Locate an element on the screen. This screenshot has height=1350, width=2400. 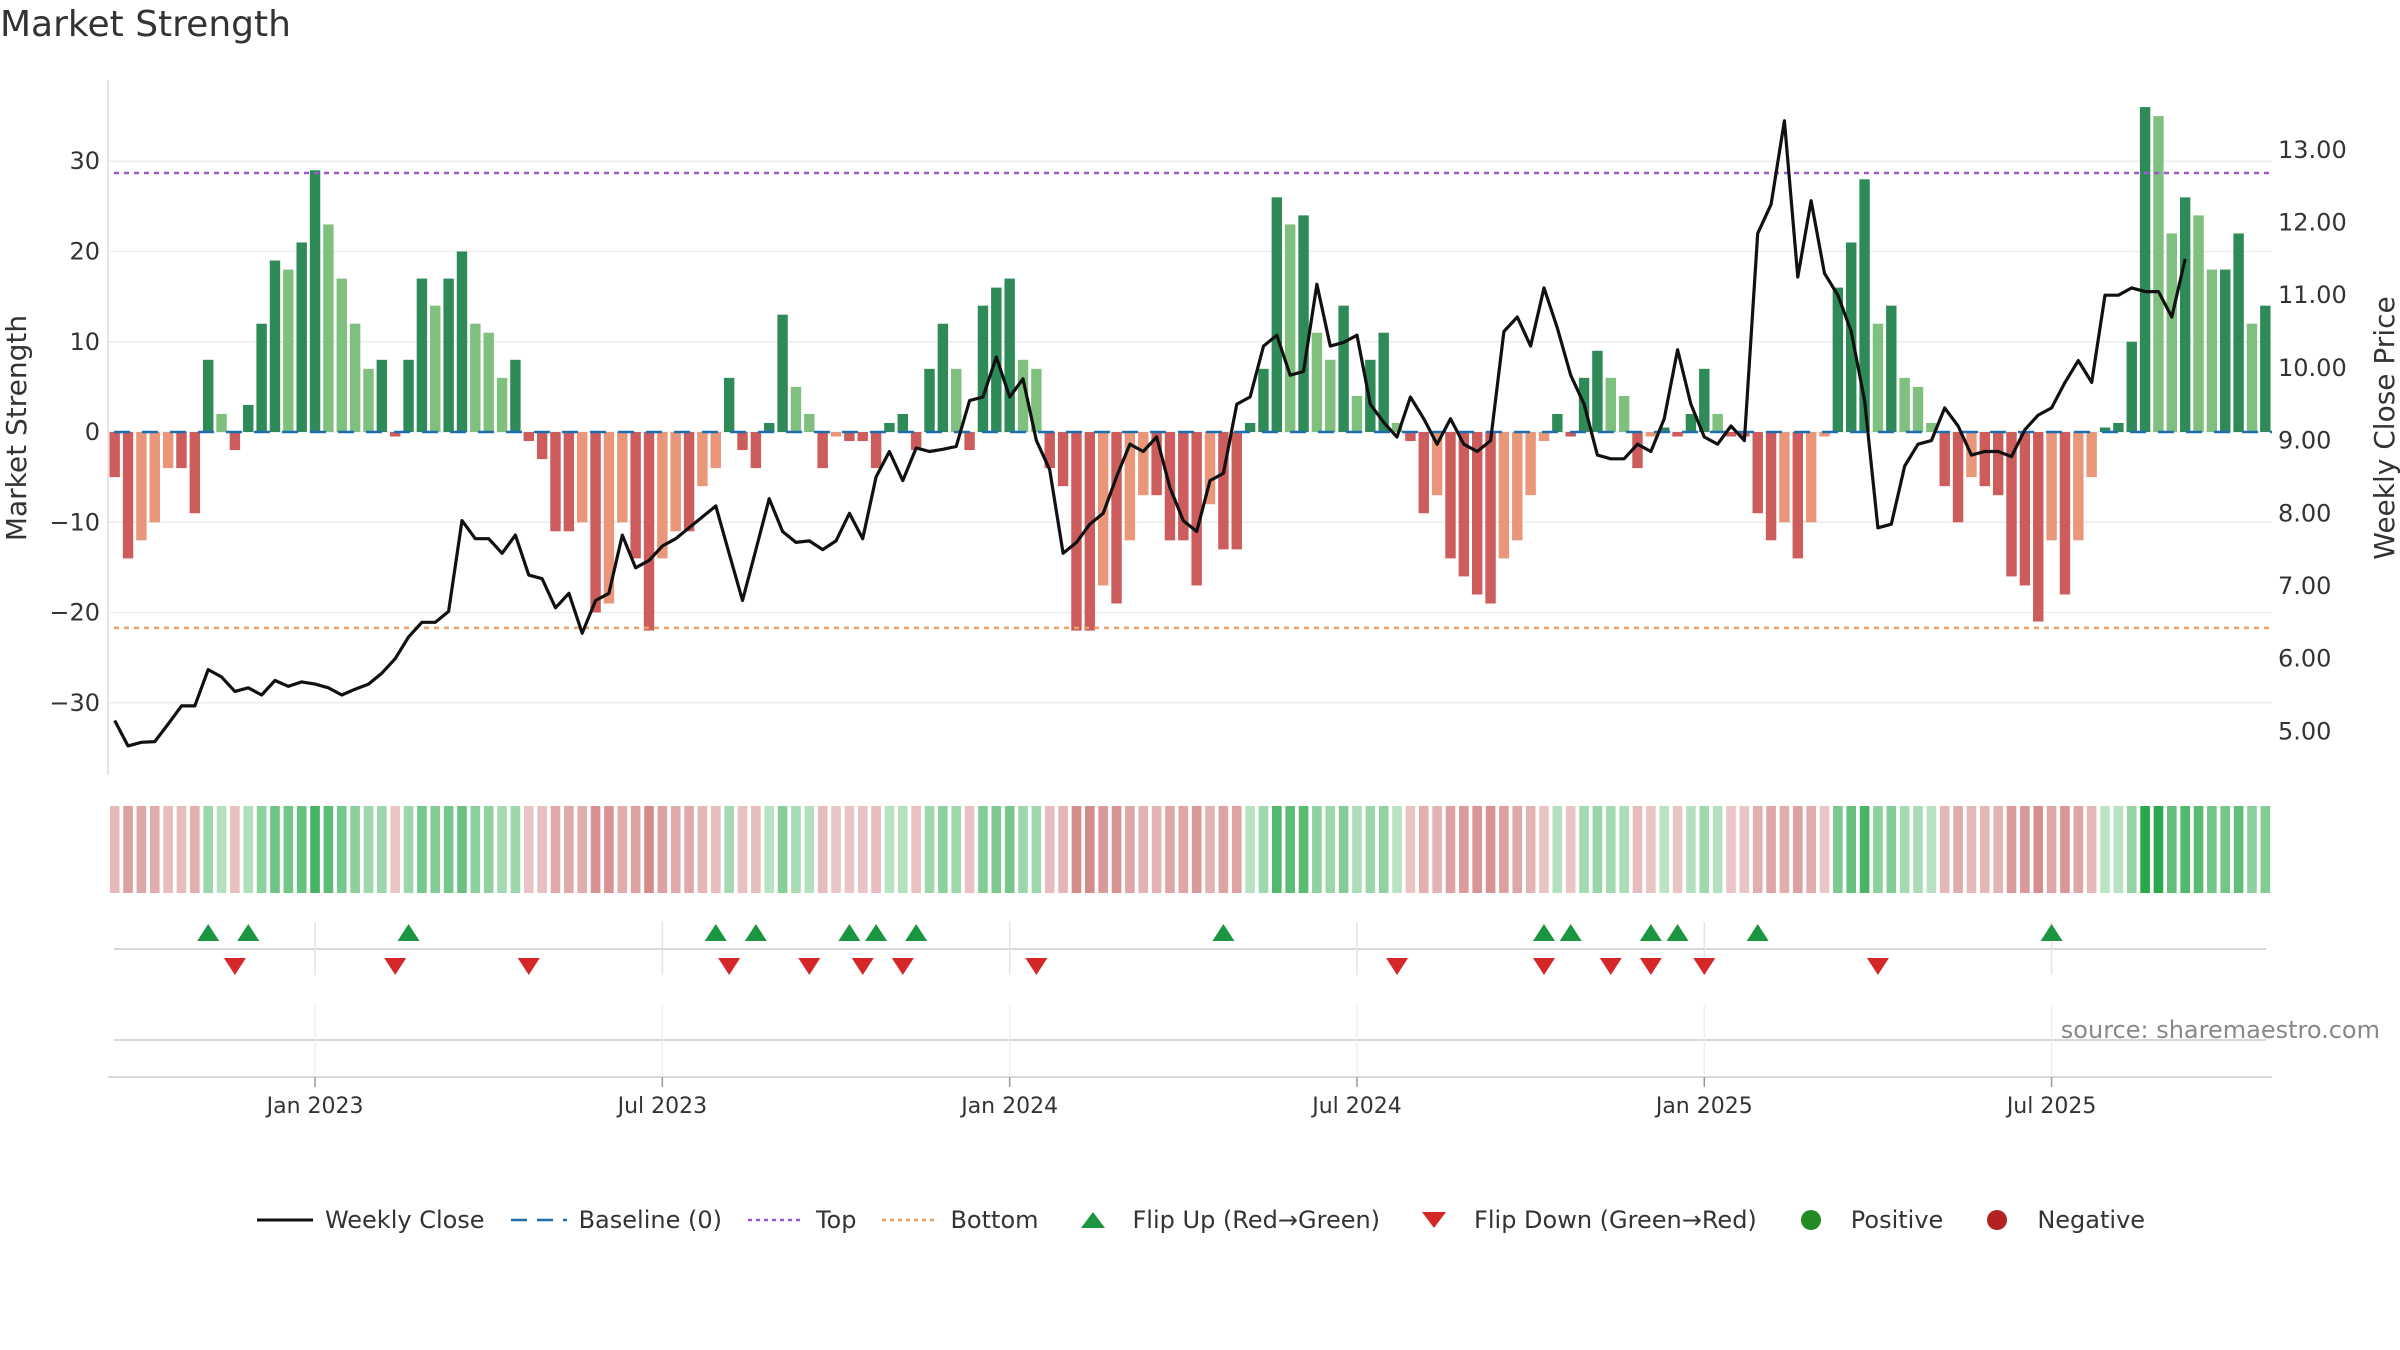
legend-label: Baseline (0) is located at coordinates (650, 1220).